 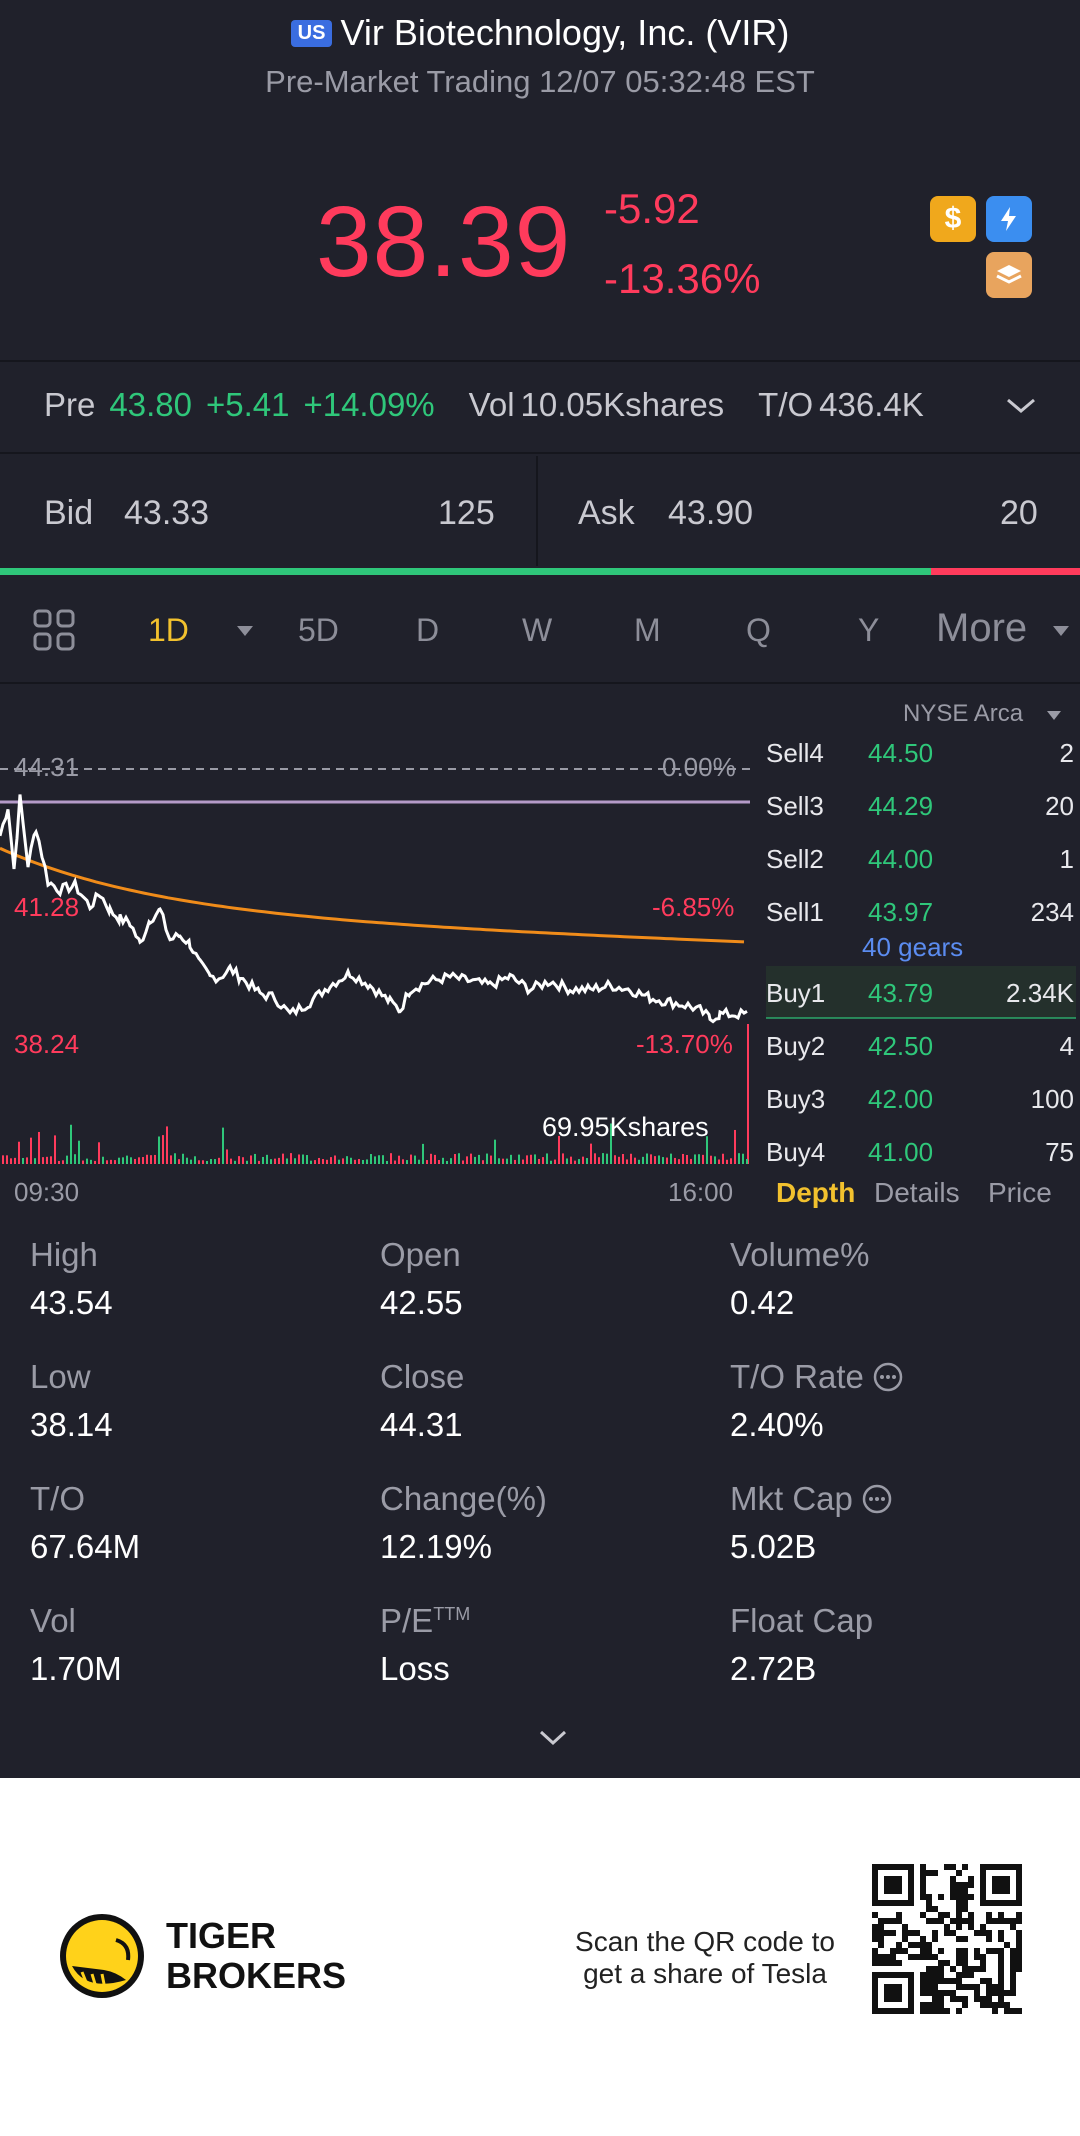 What do you see at coordinates (47, 907) in the screenshot?
I see `mid-price-label: 41.28` at bounding box center [47, 907].